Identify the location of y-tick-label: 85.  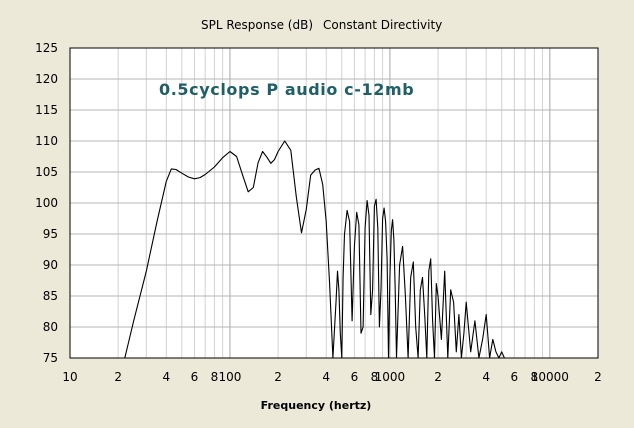
(50, 296).